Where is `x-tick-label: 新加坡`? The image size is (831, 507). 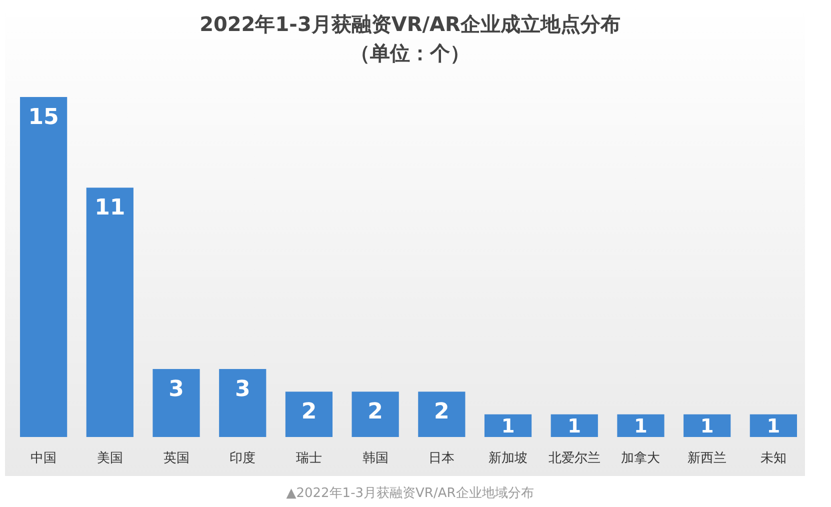 x-tick-label: 新加坡 is located at coordinates (508, 458).